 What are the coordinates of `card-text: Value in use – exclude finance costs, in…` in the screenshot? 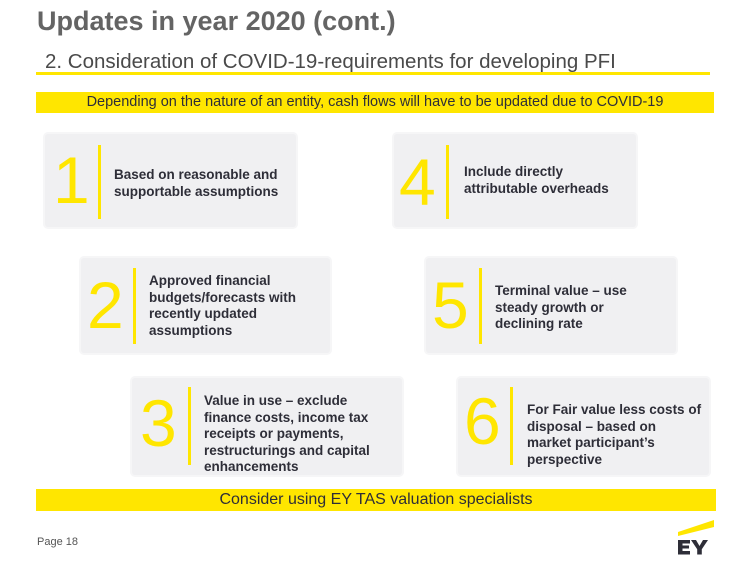 It's located at (287, 433).